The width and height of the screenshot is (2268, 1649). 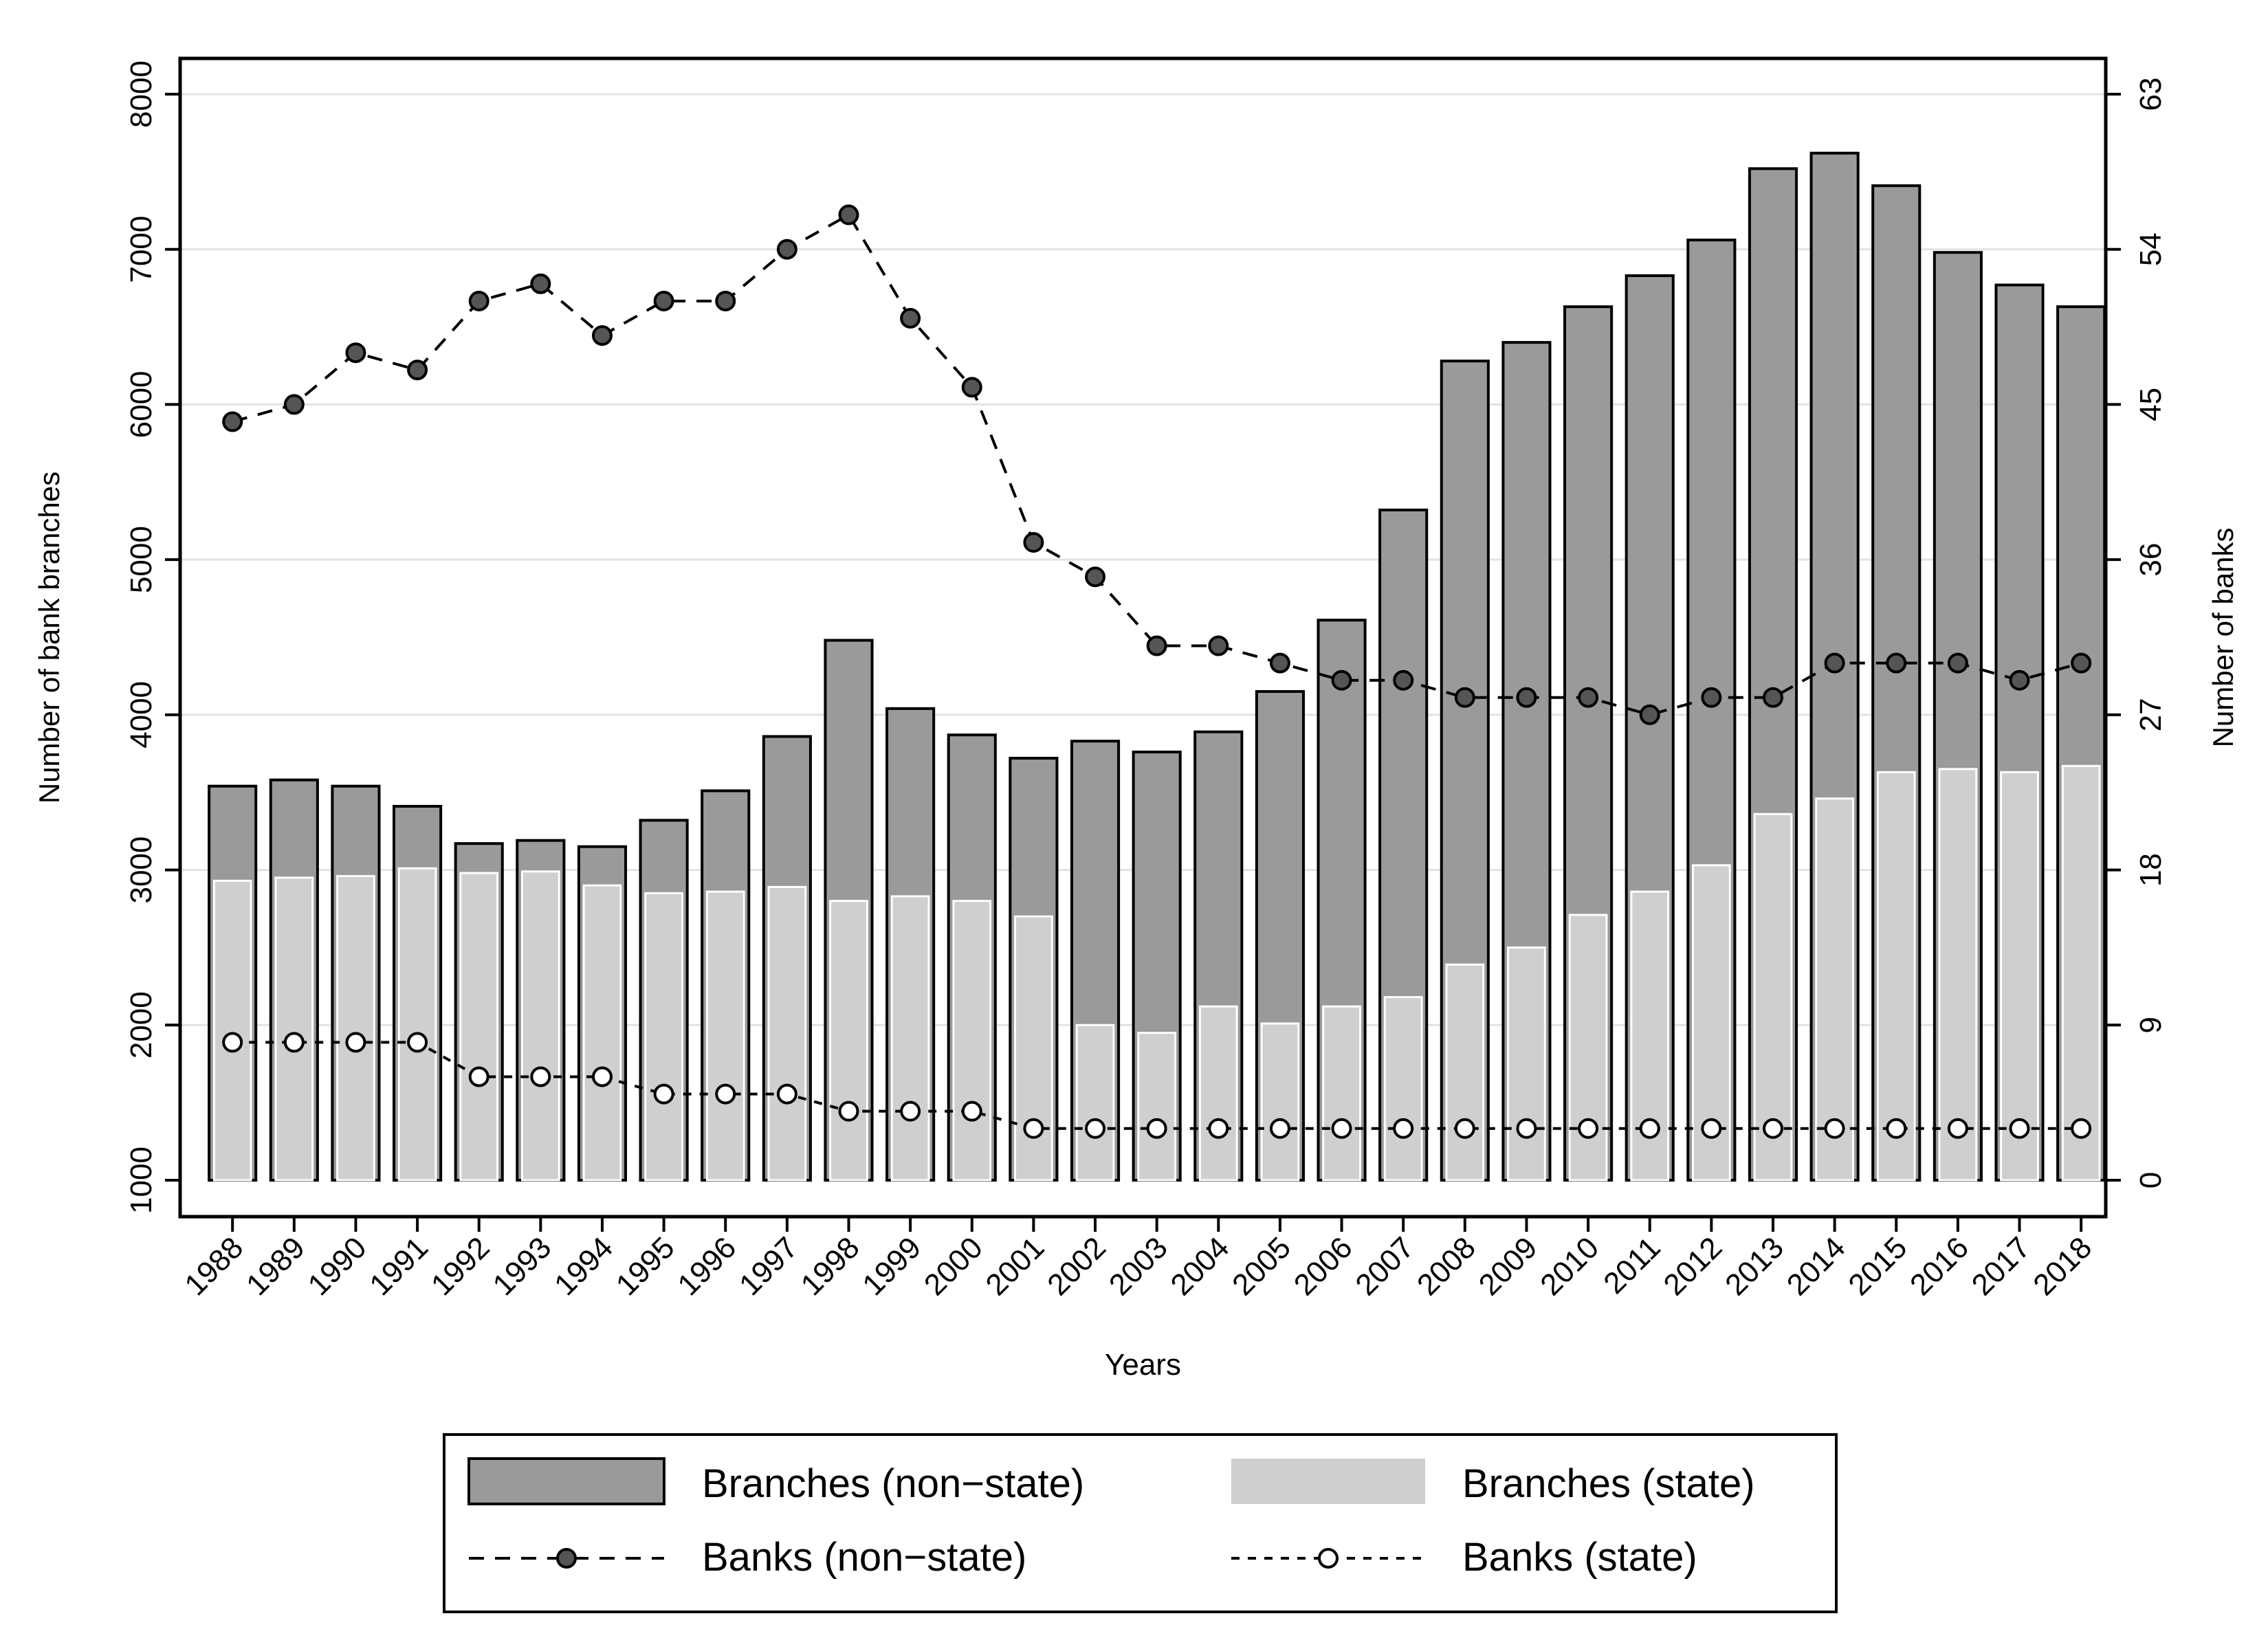 What do you see at coordinates (1096, 577) in the screenshot?
I see `point-banks-non-state-2002` at bounding box center [1096, 577].